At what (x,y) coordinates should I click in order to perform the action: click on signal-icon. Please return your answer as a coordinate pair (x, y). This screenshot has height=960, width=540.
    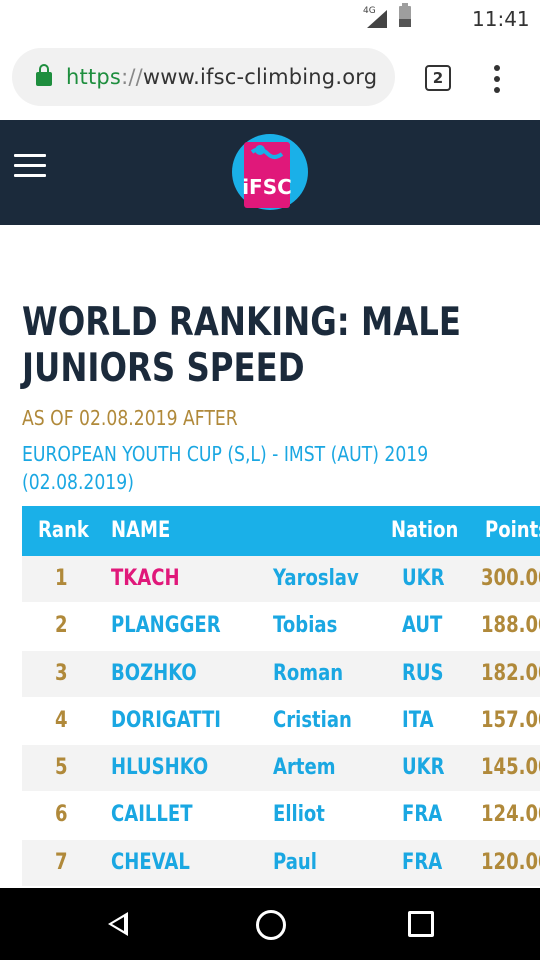
    Looking at the image, I should click on (377, 19).